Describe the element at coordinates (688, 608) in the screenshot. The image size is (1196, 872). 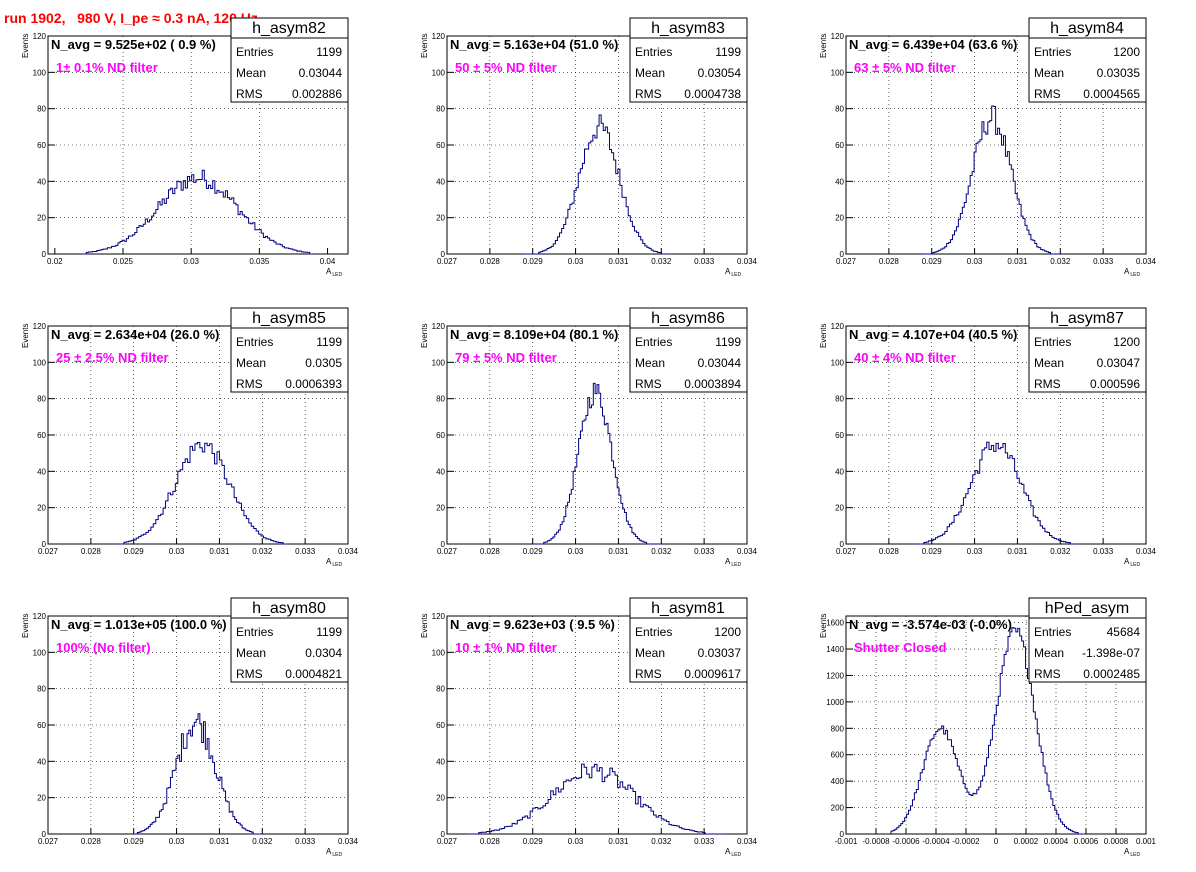
I see `stats-histogram-name: h_asym81` at that location.